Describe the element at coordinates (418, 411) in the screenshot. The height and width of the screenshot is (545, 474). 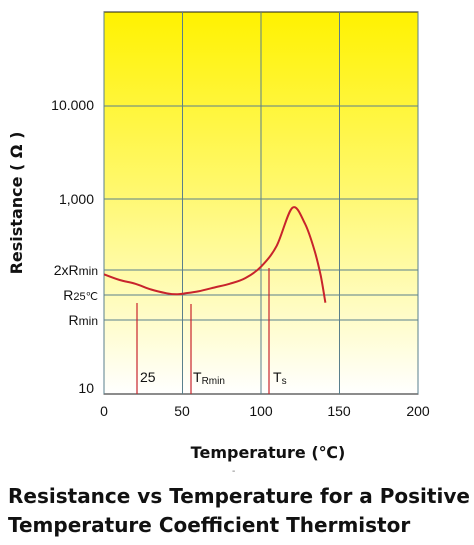
I see `x-tick-200: 200` at that location.